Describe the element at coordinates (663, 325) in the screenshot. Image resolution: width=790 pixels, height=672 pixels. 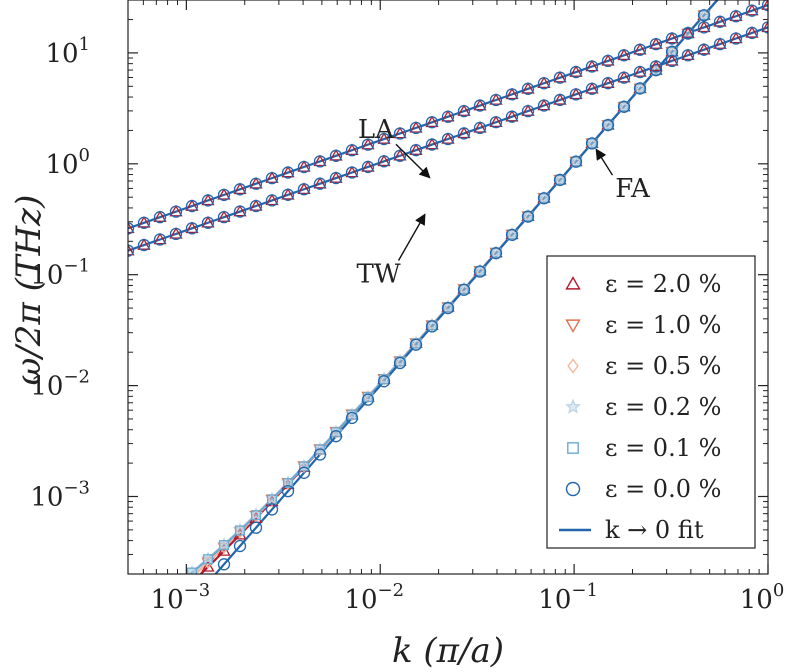
I see `legend-label-1: ε = 1.0 %` at that location.